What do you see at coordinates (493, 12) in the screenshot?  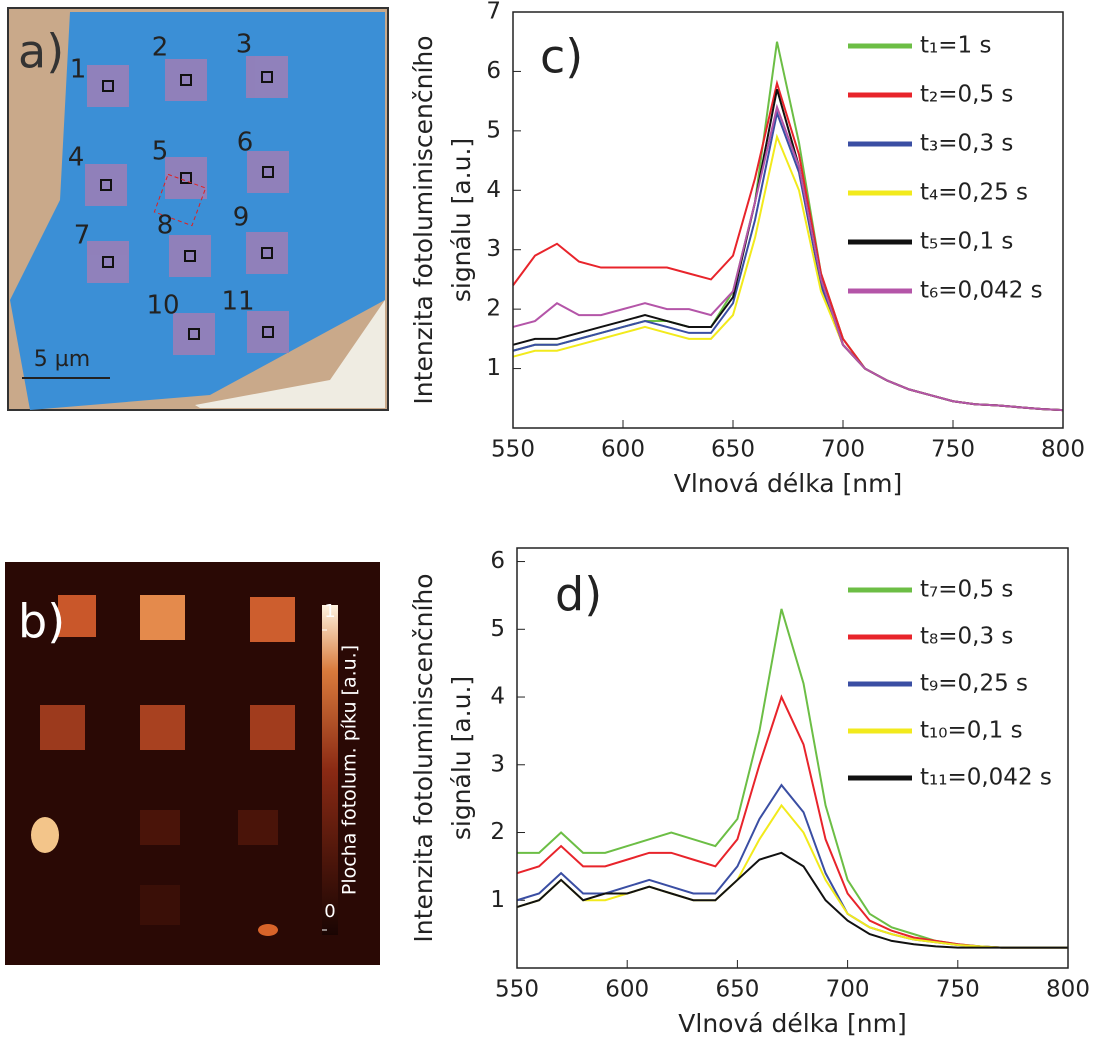 I see `y-tick-label: 7` at bounding box center [493, 12].